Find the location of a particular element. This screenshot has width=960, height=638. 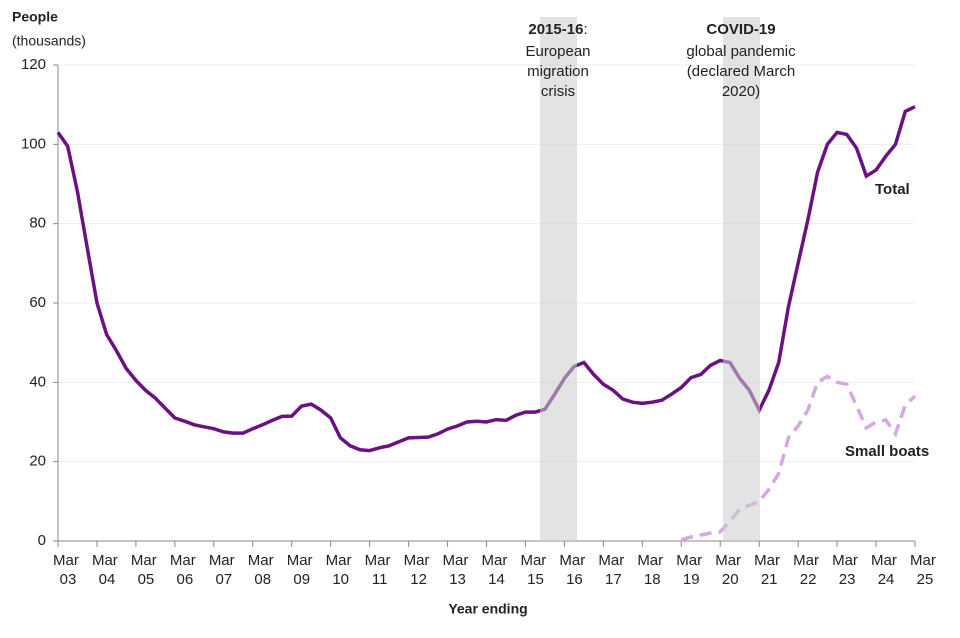

annotation-heading-bold: 2015-16 is located at coordinates (555, 29).